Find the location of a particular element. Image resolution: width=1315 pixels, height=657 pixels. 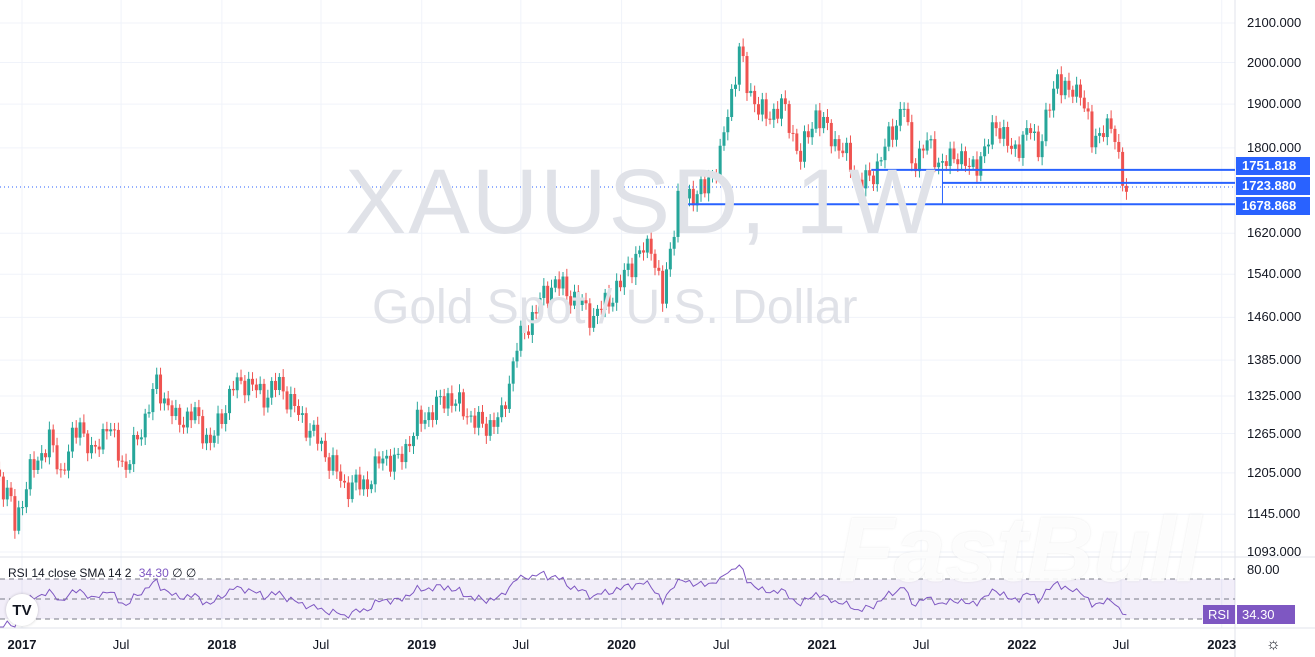

price-tick: 1145.000 is located at coordinates (1274, 514).